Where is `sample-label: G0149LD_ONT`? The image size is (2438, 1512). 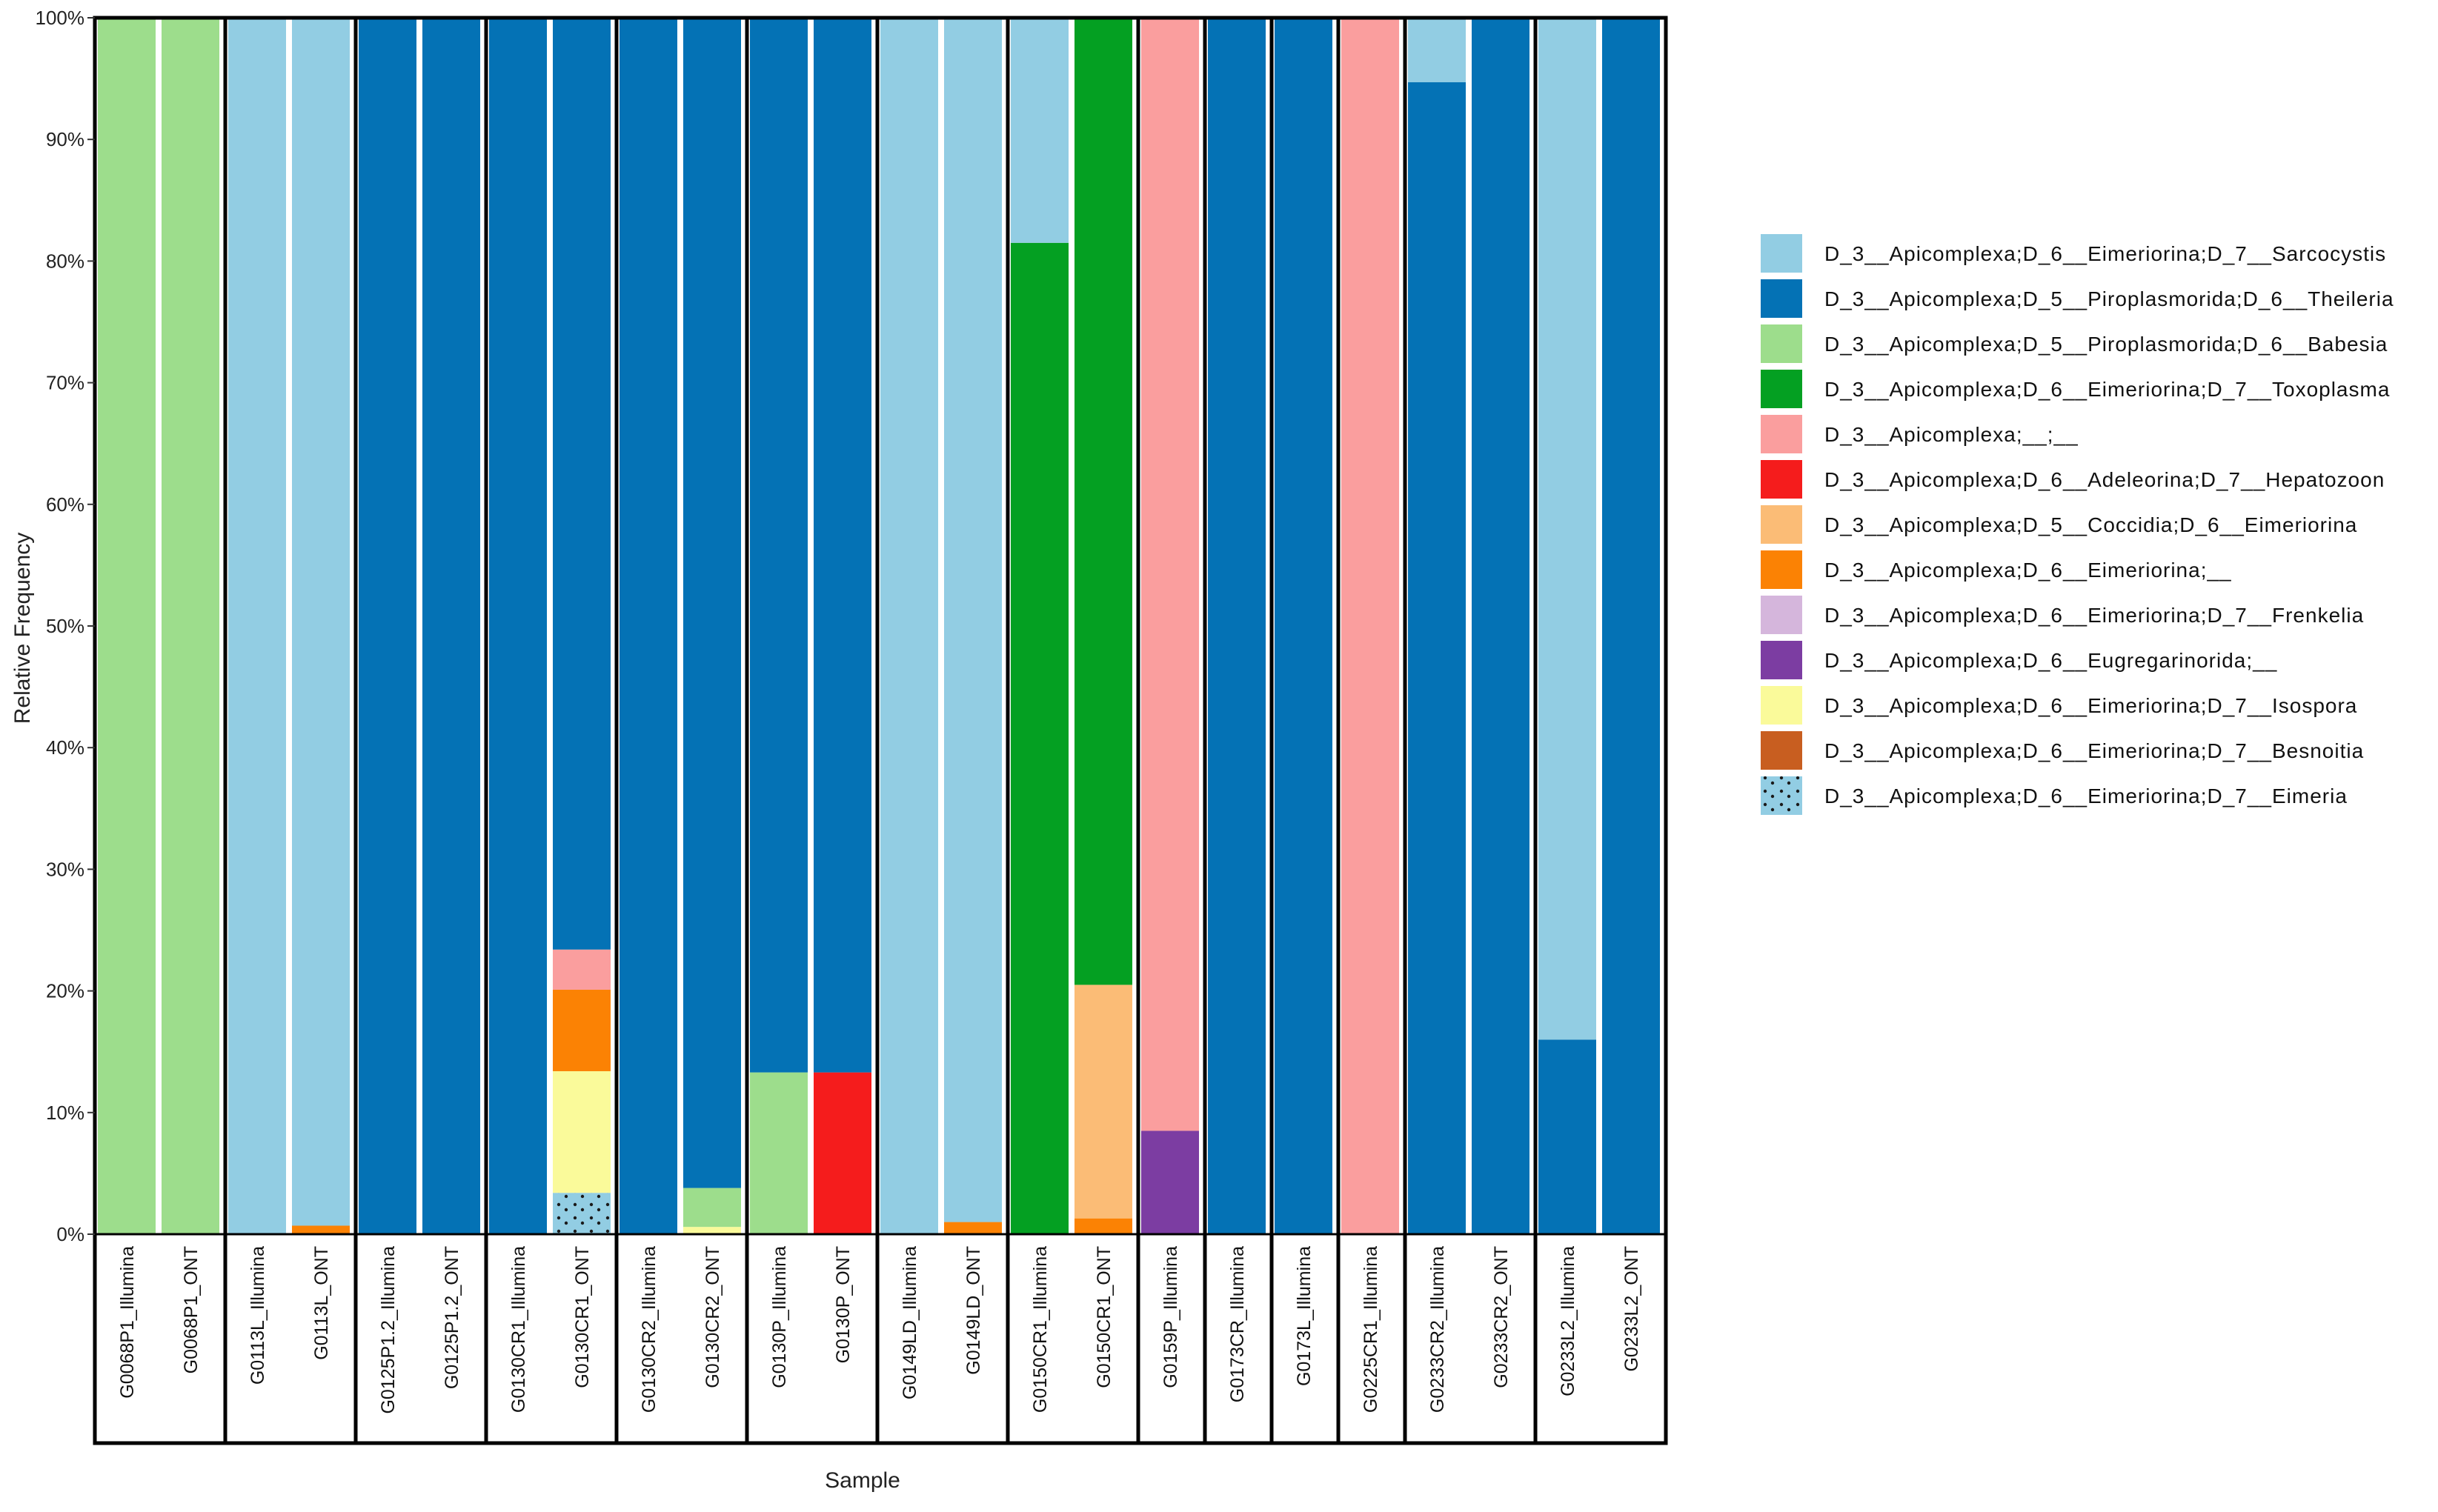 sample-label: G0149LD_ONT is located at coordinates (973, 1310).